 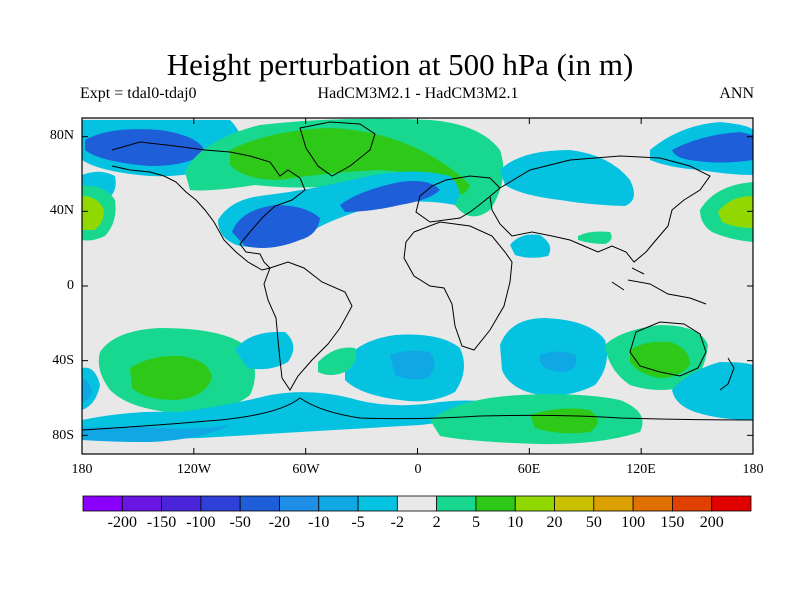 What do you see at coordinates (475, 522) in the screenshot?
I see `colorbar-label: 5` at bounding box center [475, 522].